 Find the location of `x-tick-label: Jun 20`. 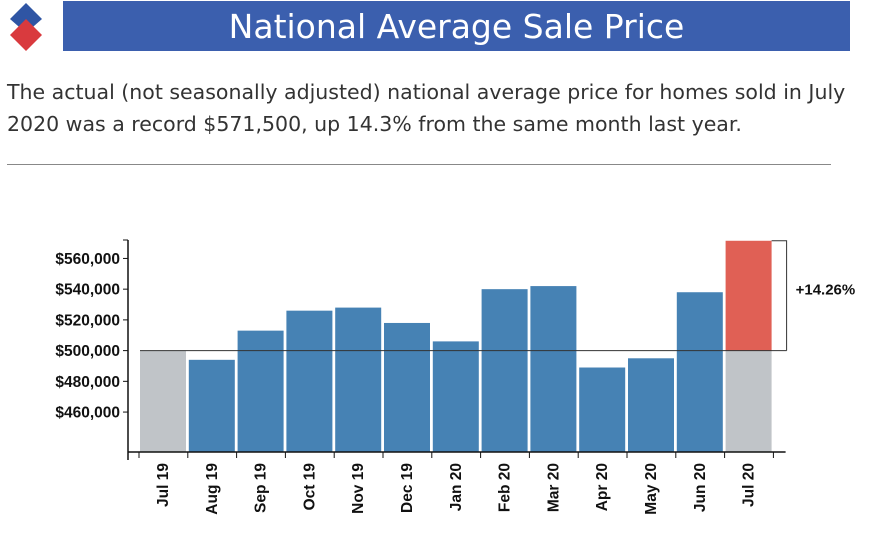

x-tick-label: Jun 20 is located at coordinates (700, 487).